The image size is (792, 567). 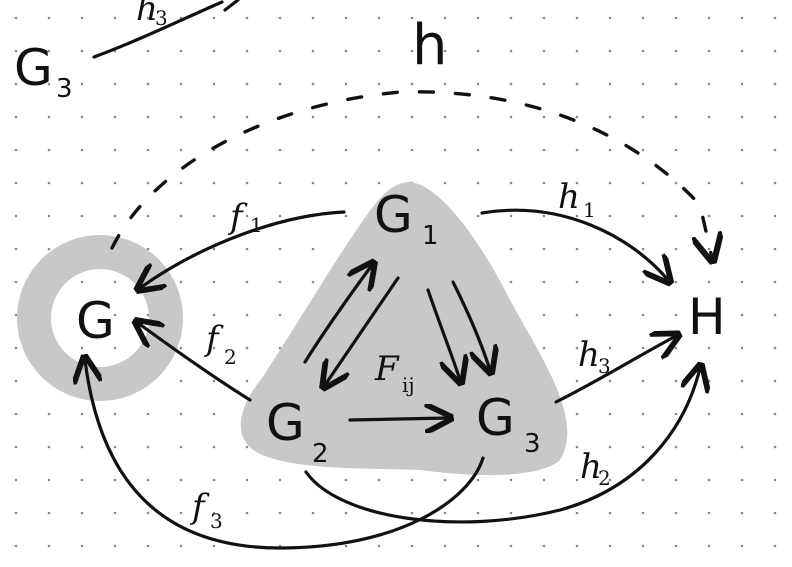 I want to click on svg-text: 3, so click(x=532, y=444).